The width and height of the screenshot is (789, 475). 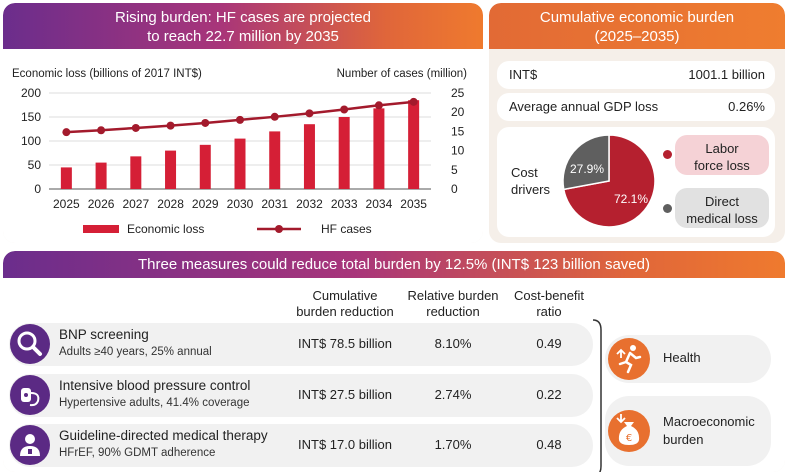 What do you see at coordinates (688, 431) in the screenshot?
I see `benefit-macro: € Macroeconomic burden` at bounding box center [688, 431].